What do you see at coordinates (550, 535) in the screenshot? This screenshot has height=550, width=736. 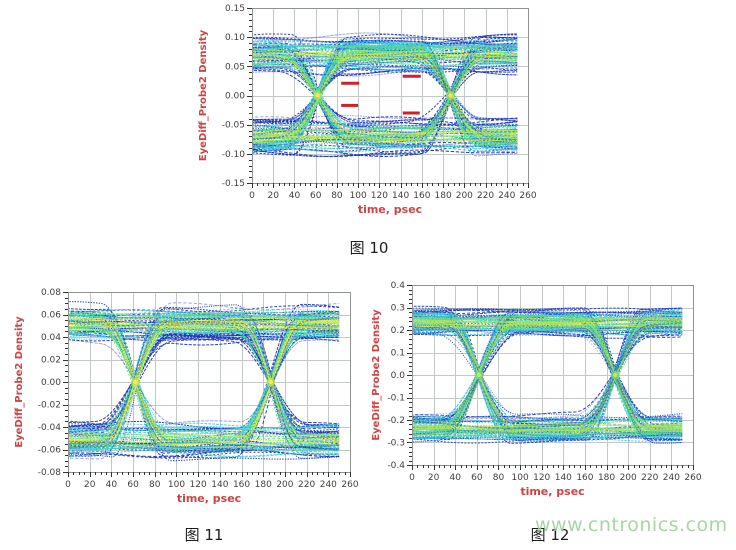 I see `figure-12-caption: 图 12` at bounding box center [550, 535].